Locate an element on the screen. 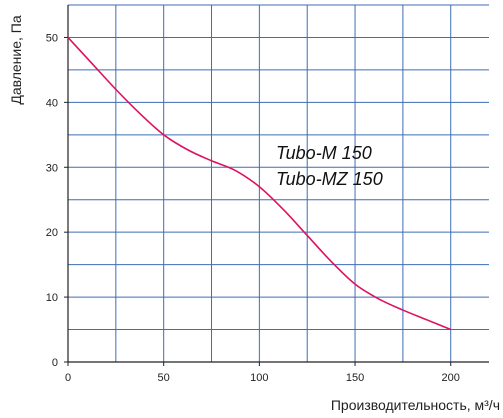  y-tick-label: 50 is located at coordinates (52, 38).